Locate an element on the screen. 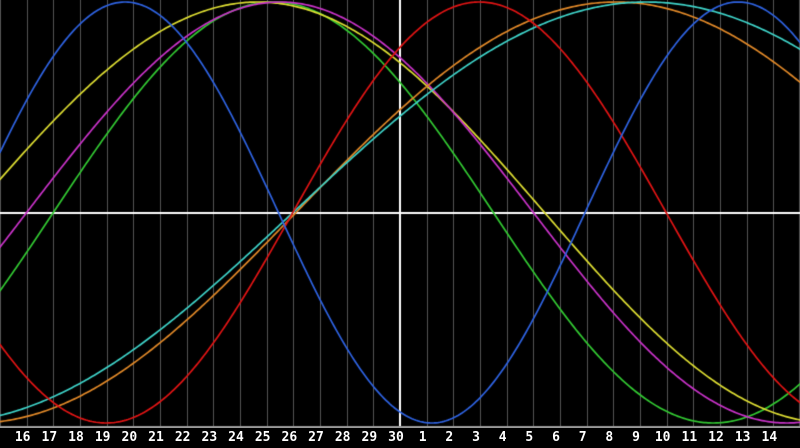  x-axis-label: 16 is located at coordinates (22, 437).